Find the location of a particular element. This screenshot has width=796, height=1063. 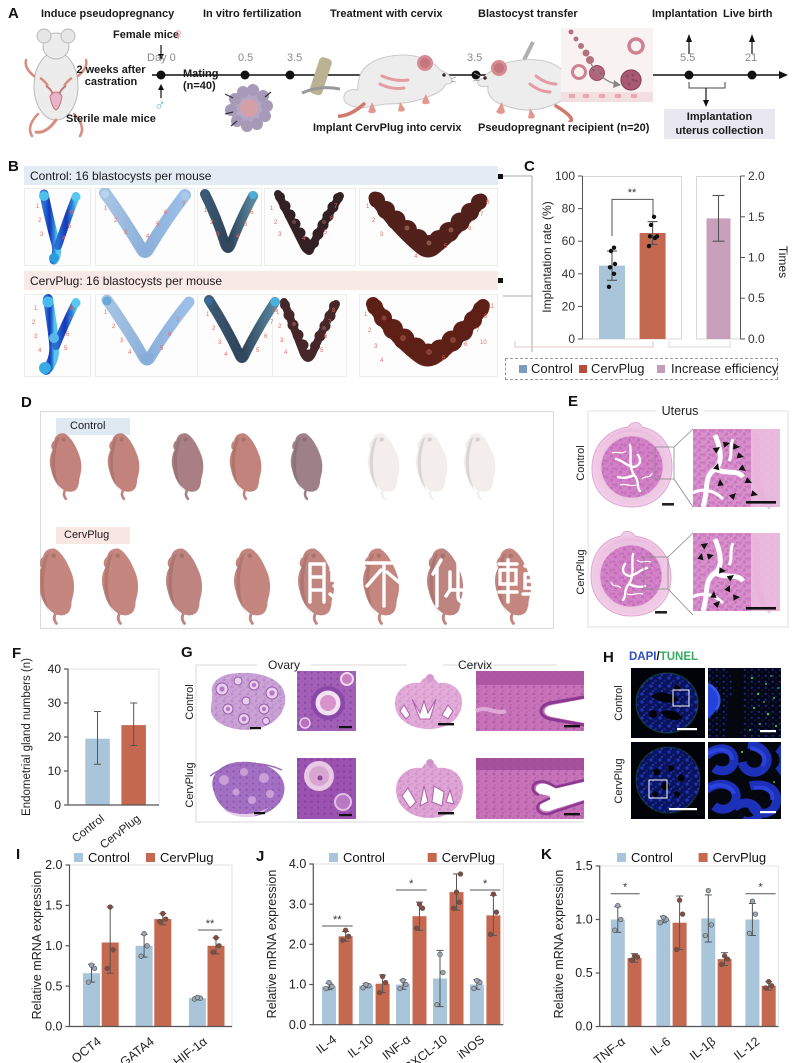

svg-text: Cervix is located at coordinates (475, 665).